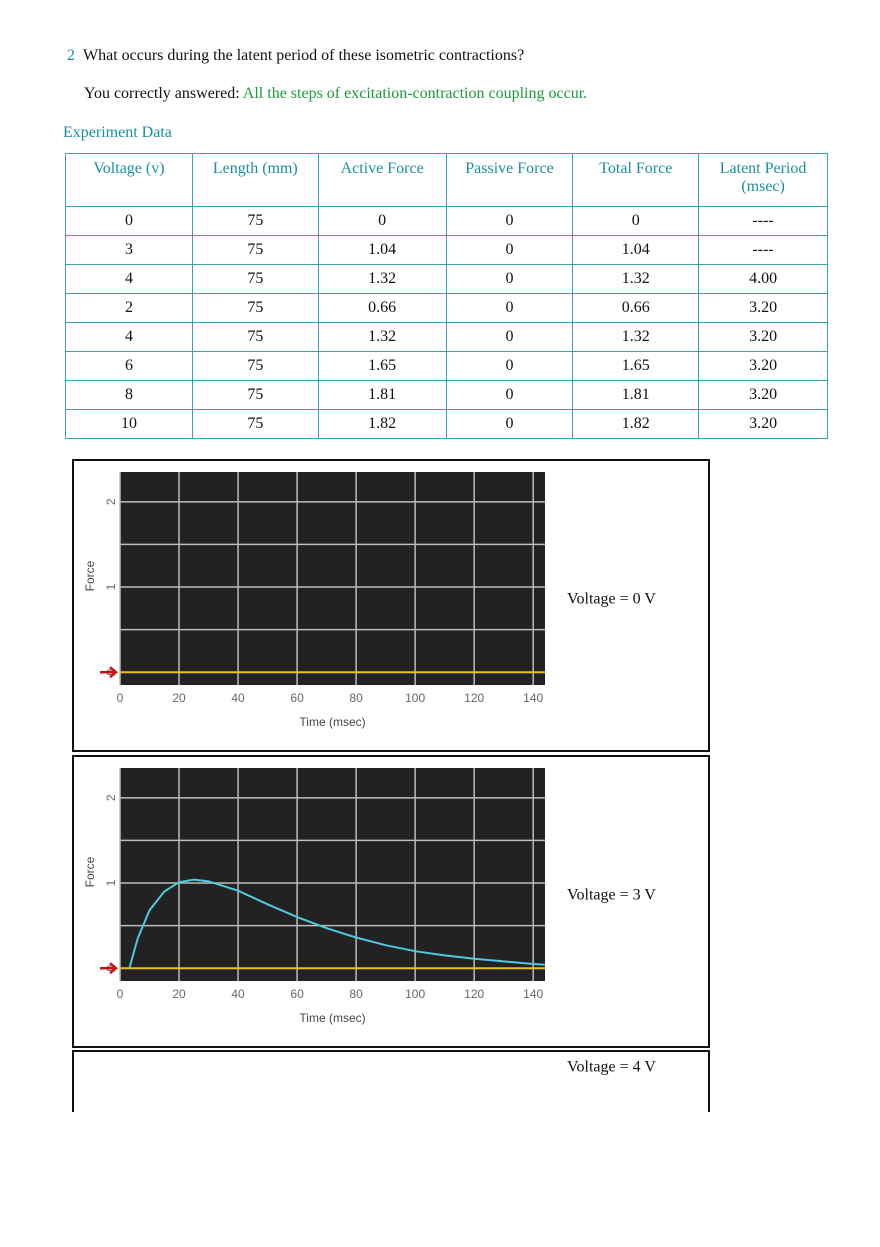 This screenshot has width=880, height=1247. I want to click on table-row: 10 75 1.82 0 1.82 3.20, so click(446, 424).